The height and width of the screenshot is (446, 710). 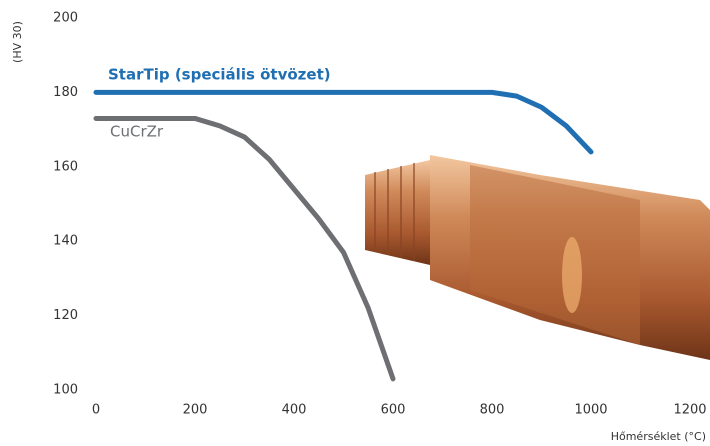 What do you see at coordinates (65, 166) in the screenshot?
I see `y-tick-label: 160` at bounding box center [65, 166].